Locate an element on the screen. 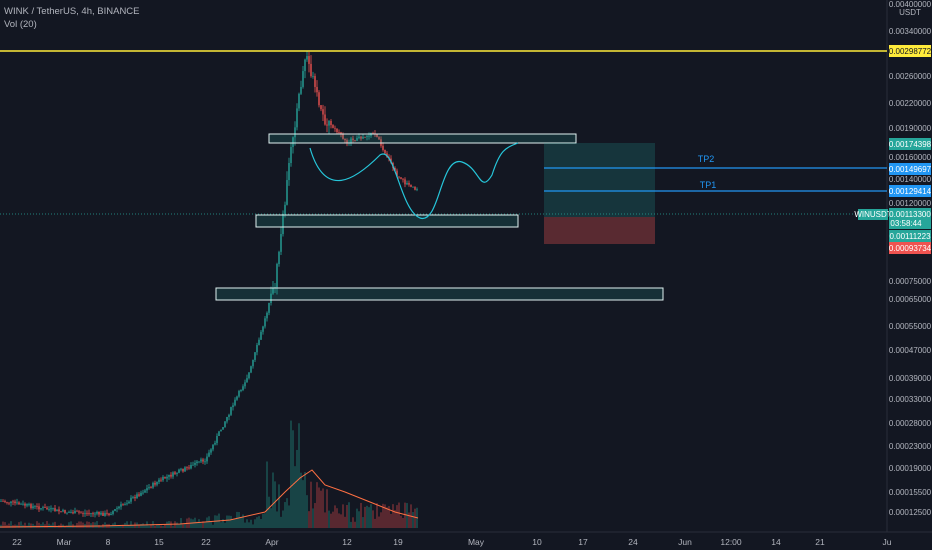  support-zone-mid is located at coordinates (387, 221).